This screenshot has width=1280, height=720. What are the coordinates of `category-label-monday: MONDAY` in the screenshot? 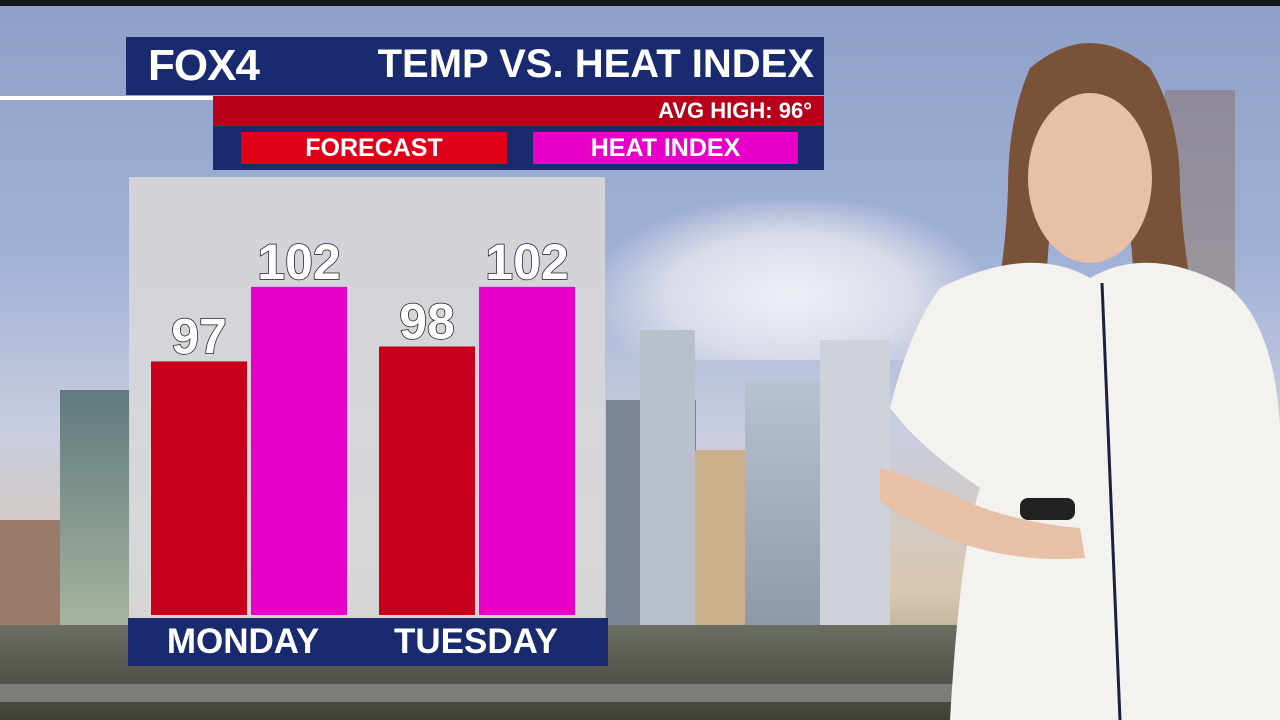 It's located at (243, 641).